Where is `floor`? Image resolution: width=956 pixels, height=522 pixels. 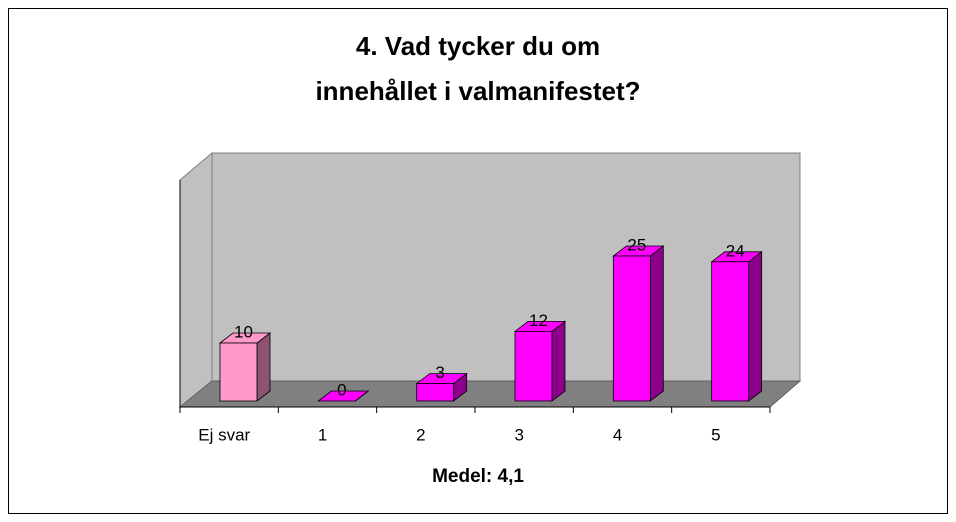 floor is located at coordinates (490, 394).